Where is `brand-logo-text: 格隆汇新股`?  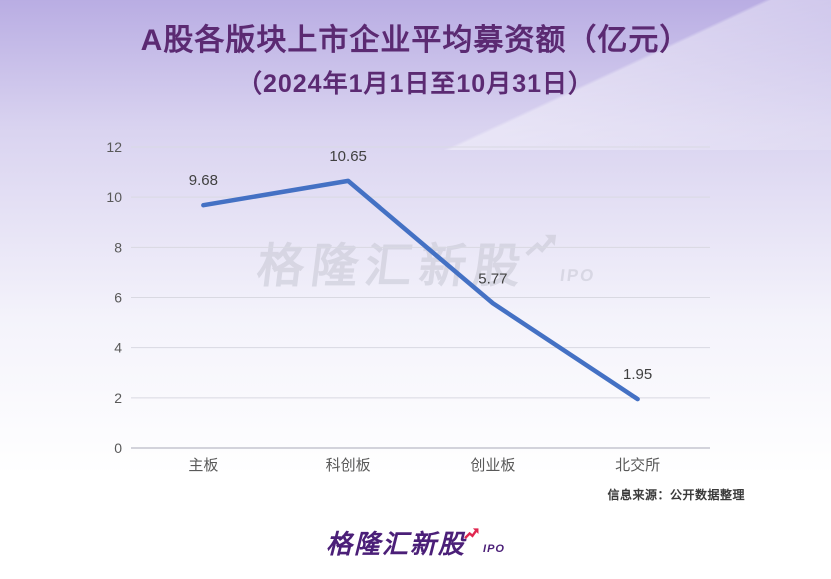
brand-logo-text: 格隆汇新股 is located at coordinates (396, 544).